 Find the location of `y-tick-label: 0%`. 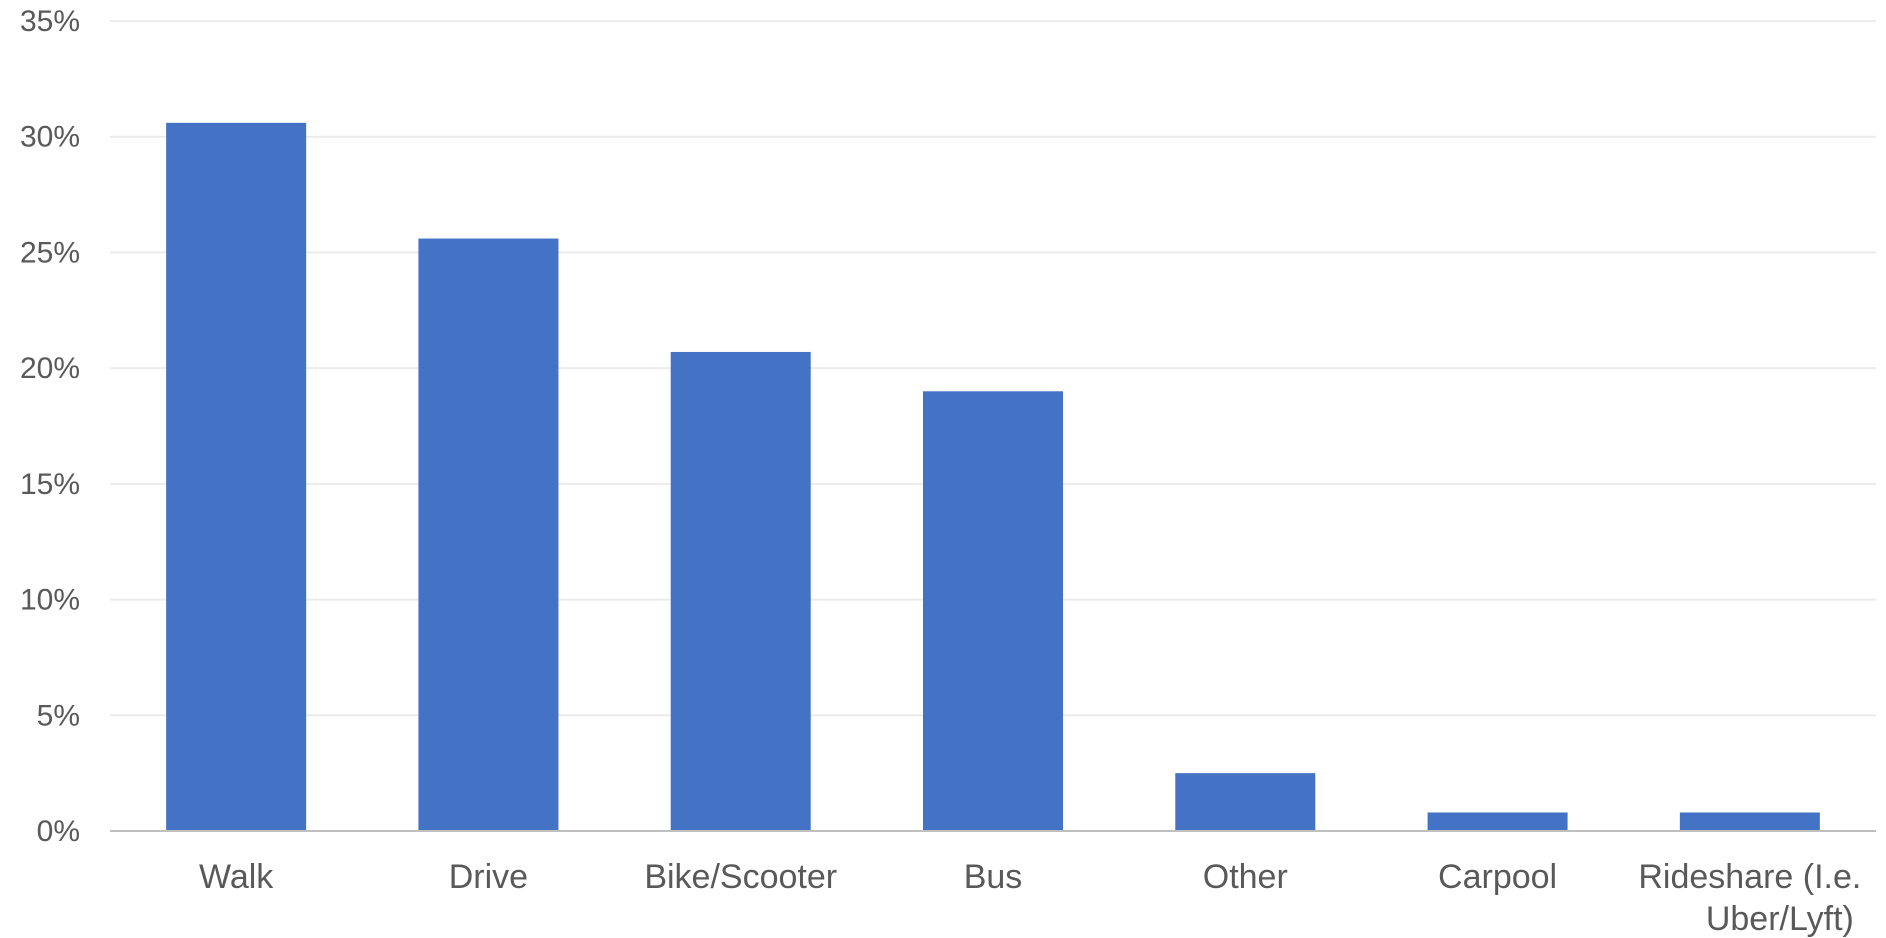

y-tick-label: 0% is located at coordinates (58, 831).